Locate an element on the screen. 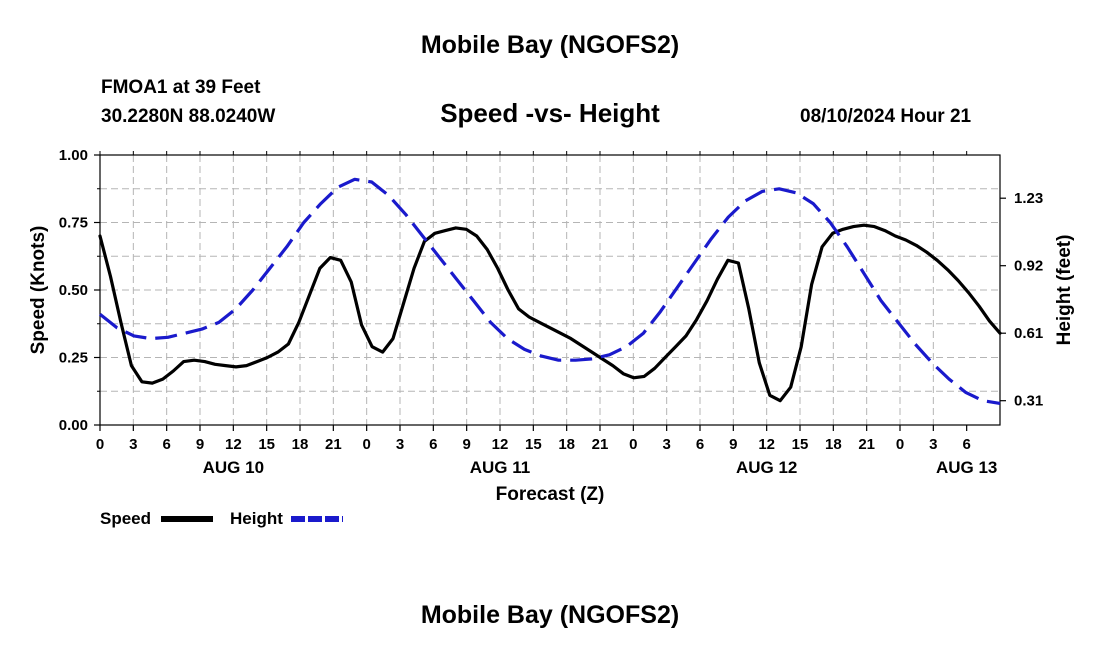 This screenshot has height=650, width=1100. main-title: Mobile Bay (NGOFS2) is located at coordinates (550, 45).